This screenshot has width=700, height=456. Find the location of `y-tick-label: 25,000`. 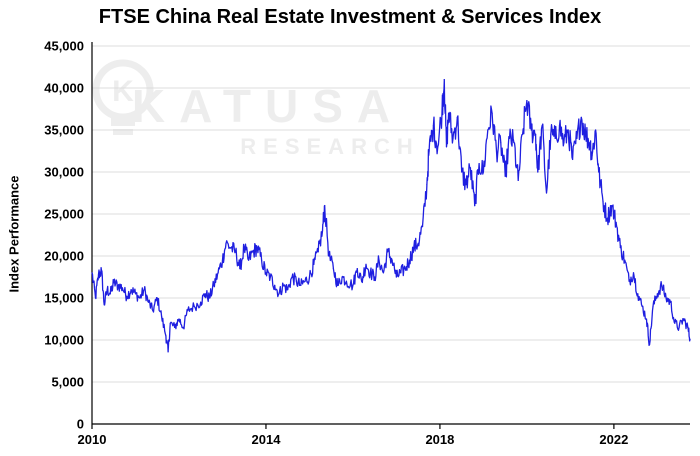

y-tick-label: 25,000 is located at coordinates (64, 214).